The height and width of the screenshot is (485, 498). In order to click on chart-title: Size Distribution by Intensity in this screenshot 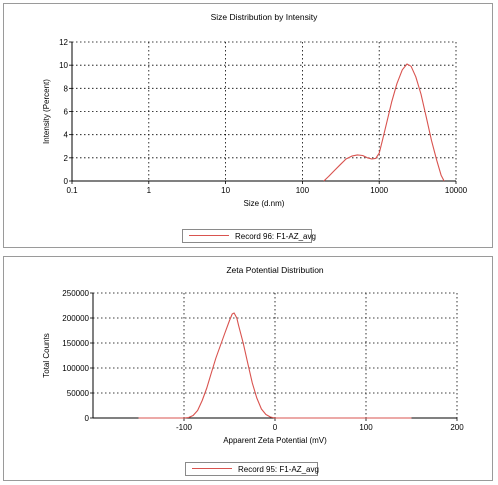, I will do `click(265, 17)`.